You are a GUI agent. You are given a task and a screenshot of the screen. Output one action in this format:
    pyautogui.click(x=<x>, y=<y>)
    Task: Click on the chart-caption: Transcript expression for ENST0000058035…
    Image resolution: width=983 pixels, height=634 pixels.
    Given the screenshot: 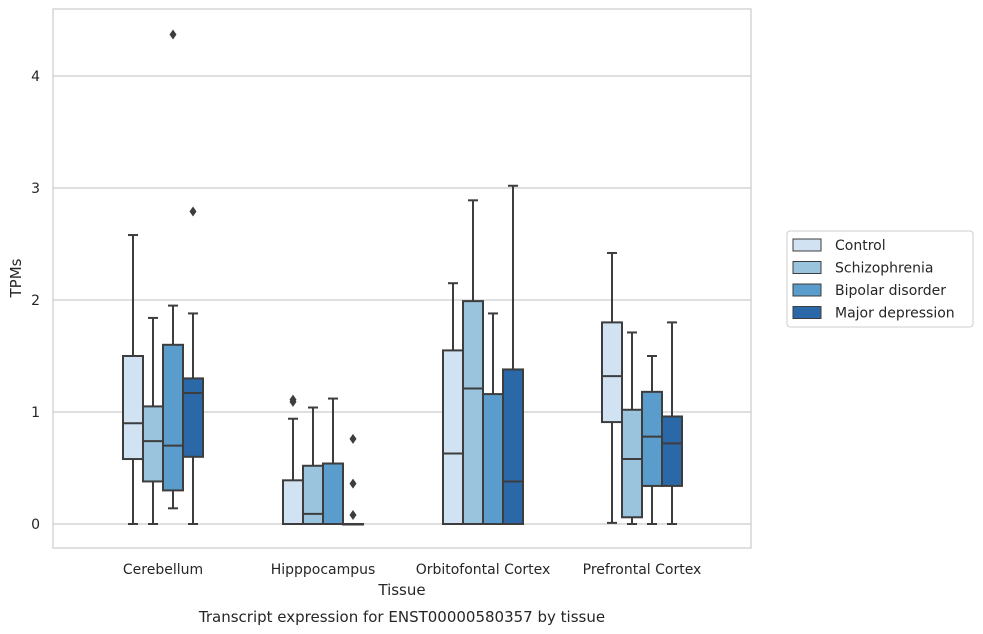 What is the action you would take?
    pyautogui.click(x=401, y=617)
    